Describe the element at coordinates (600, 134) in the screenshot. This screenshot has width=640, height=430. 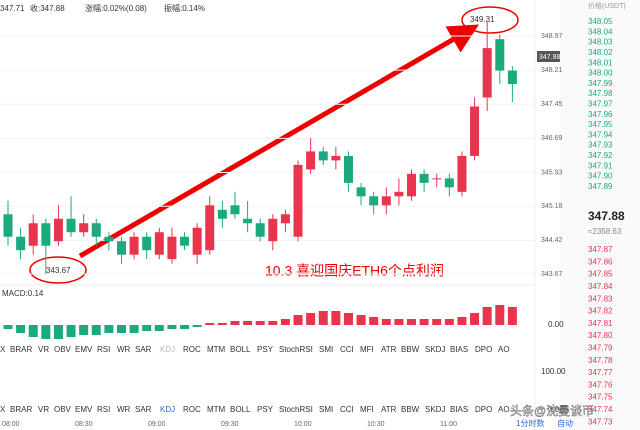
I see `ask-price: 347.94` at that location.